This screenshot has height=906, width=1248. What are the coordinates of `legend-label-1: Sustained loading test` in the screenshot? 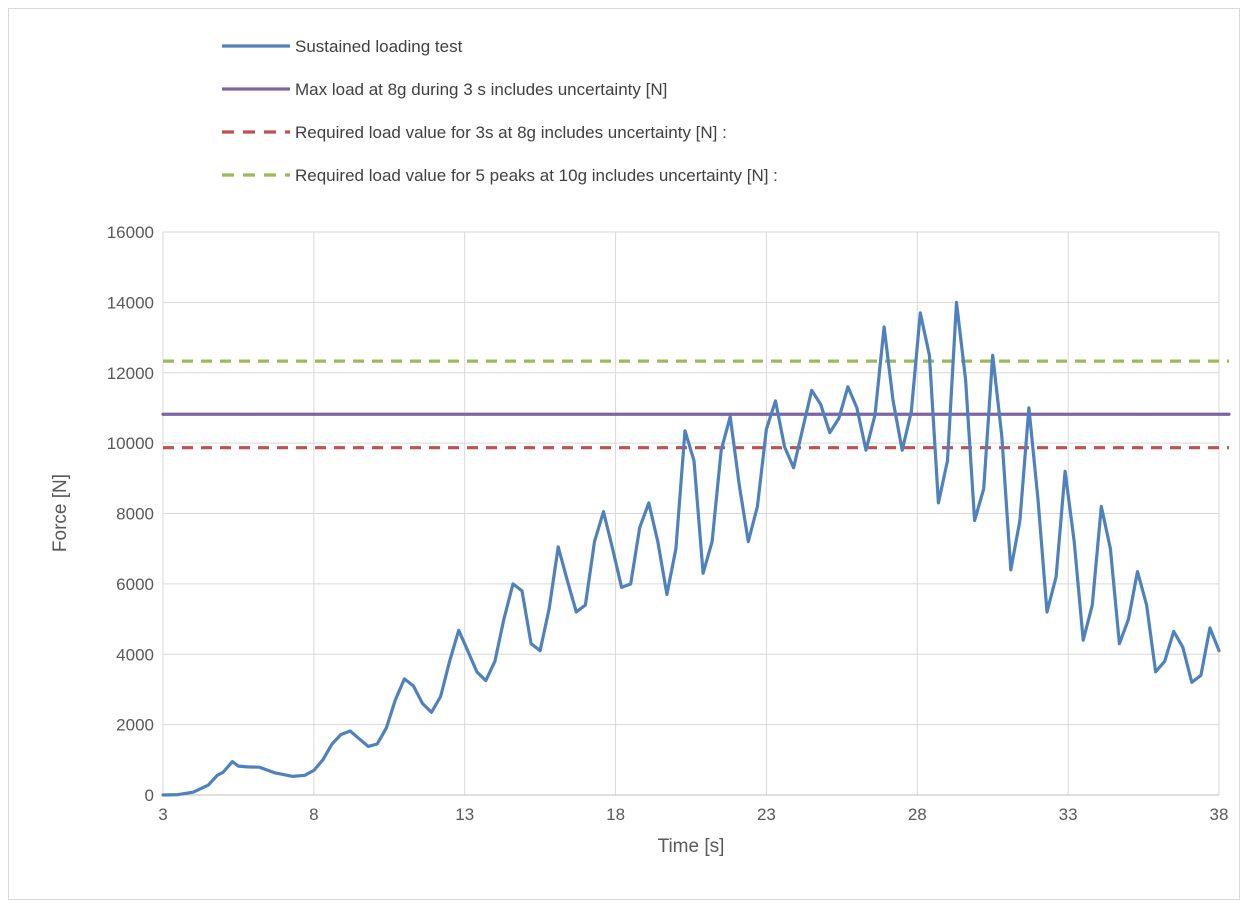 It's located at (379, 46).